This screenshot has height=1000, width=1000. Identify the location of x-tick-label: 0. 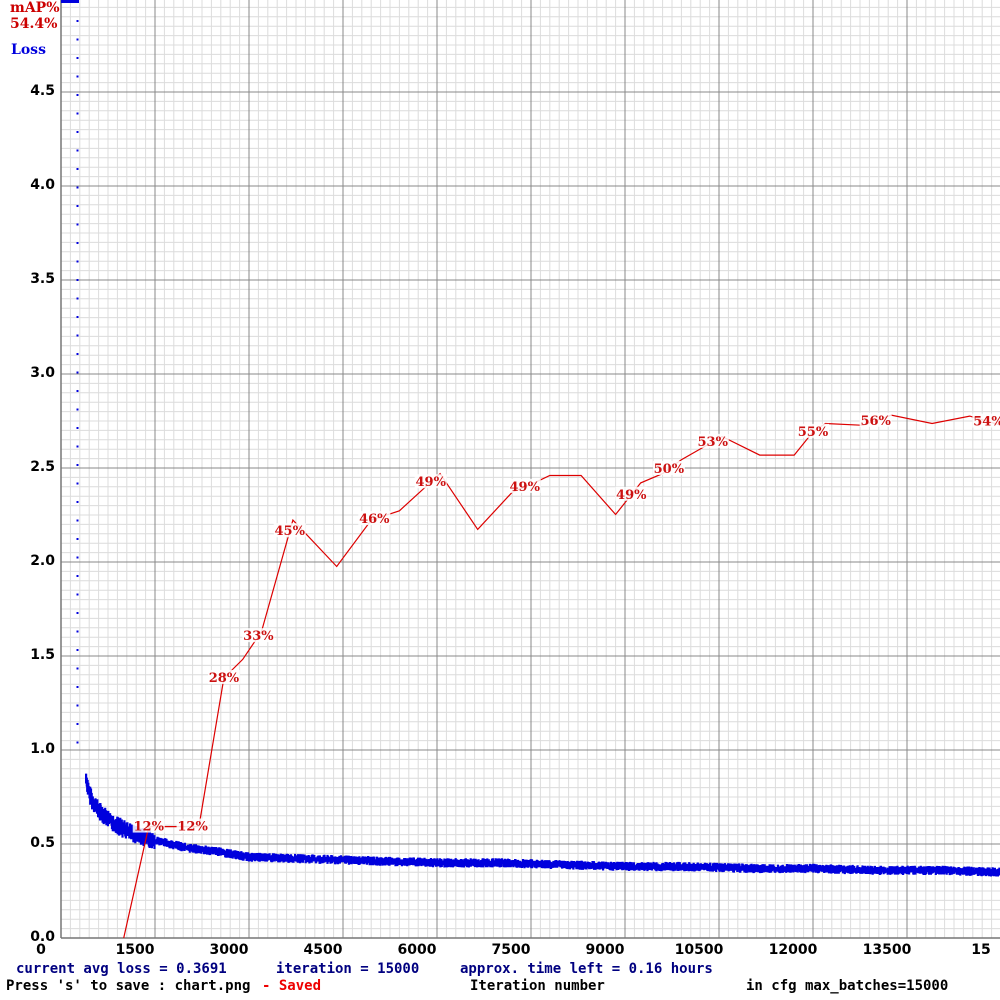
(41, 950).